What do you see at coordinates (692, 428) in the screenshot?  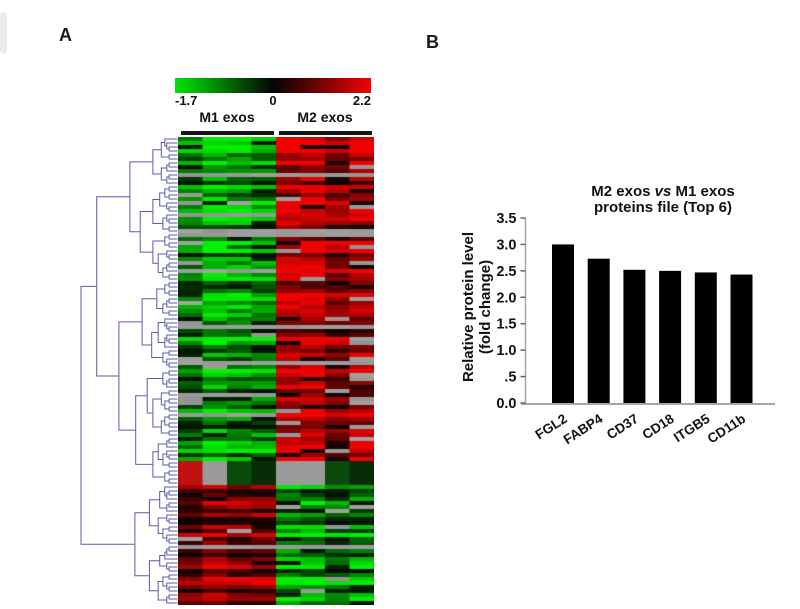 I see `x-category-label: ITGB5` at bounding box center [692, 428].